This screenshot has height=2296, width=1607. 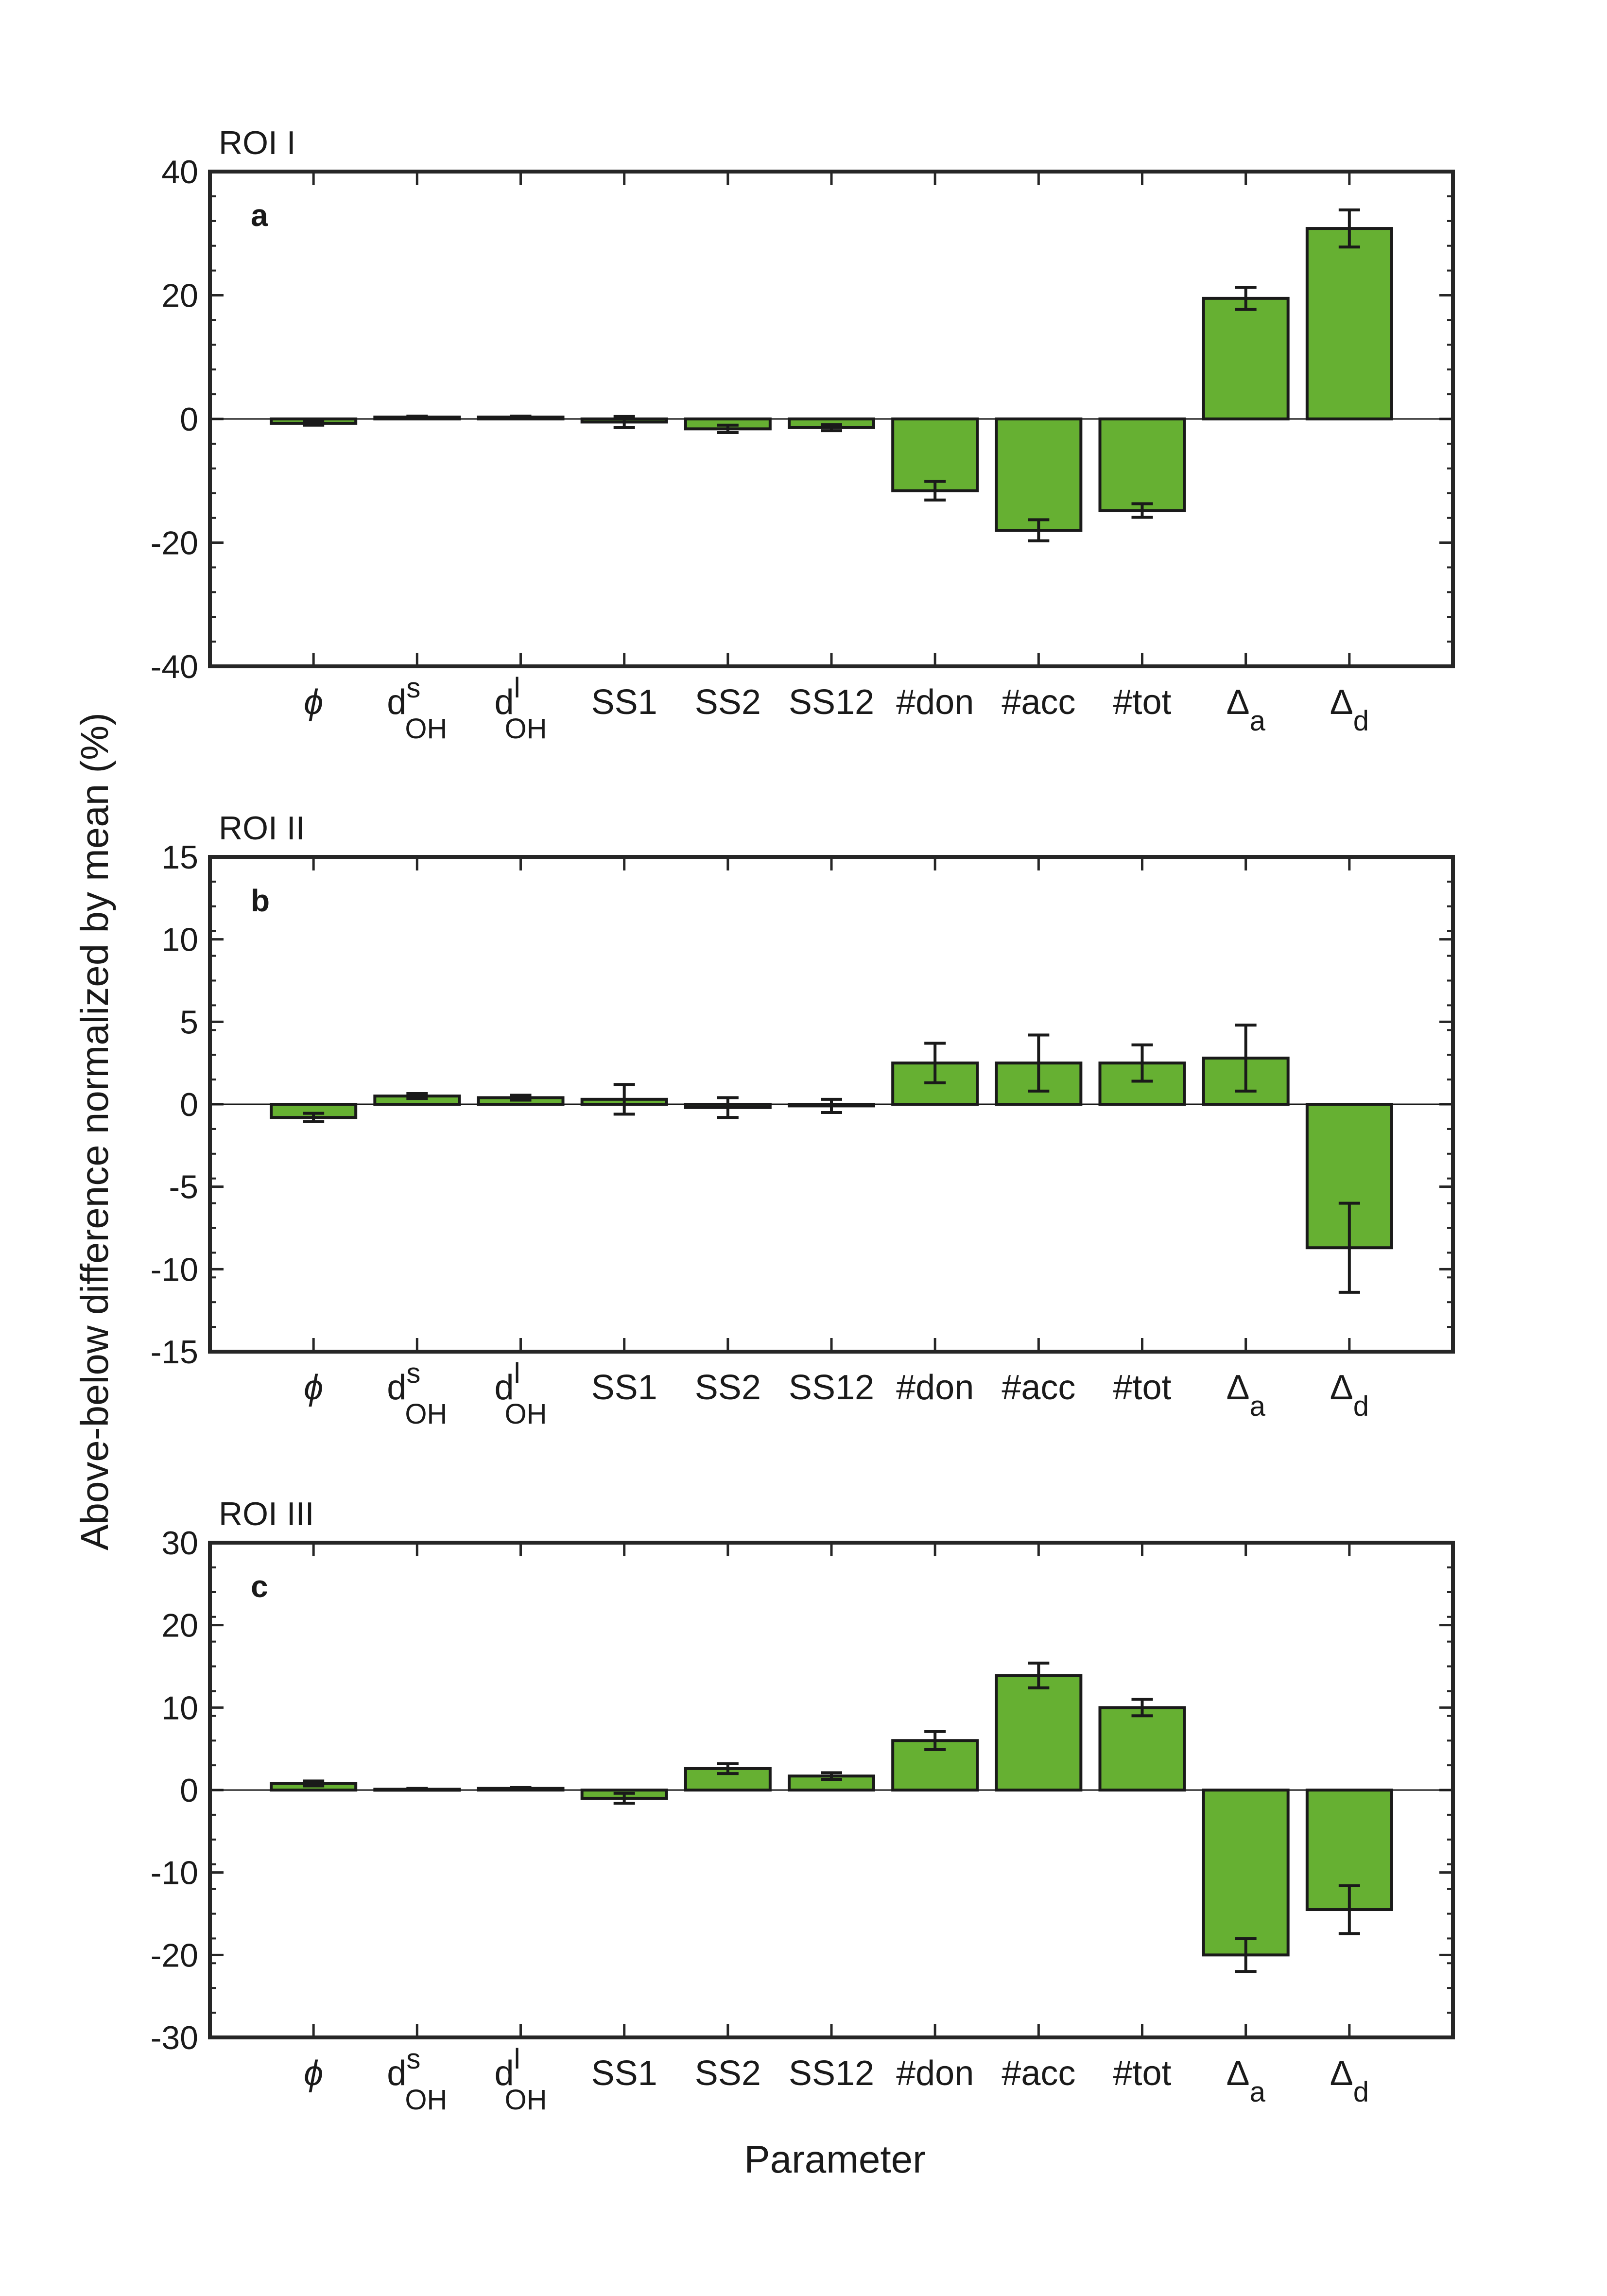 What do you see at coordinates (179, 857) in the screenshot?
I see `y-tick-label: 15` at bounding box center [179, 857].